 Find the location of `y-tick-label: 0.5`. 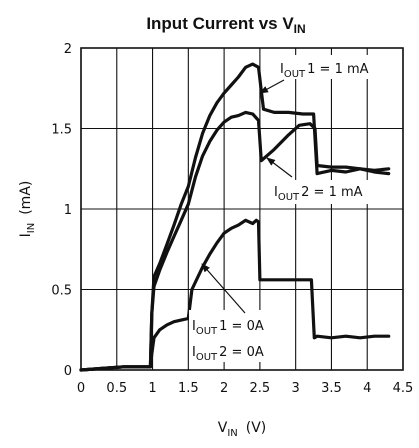

y-tick-label: 0.5 is located at coordinates (61, 291).